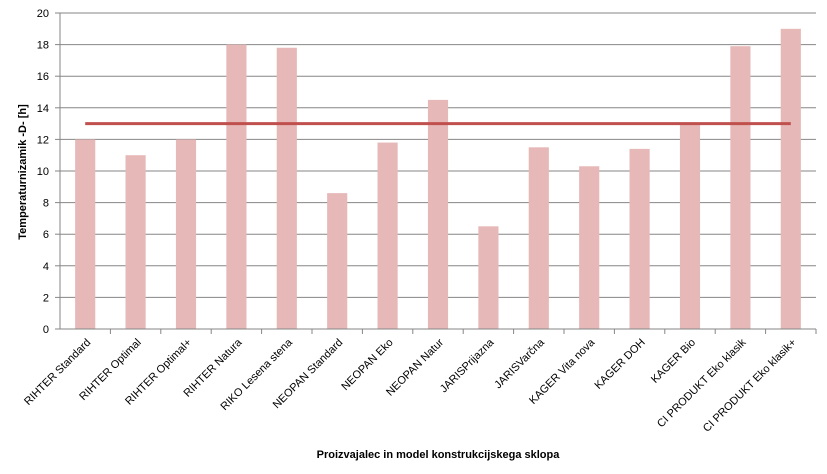 This screenshot has height=474, width=827. Describe the element at coordinates (467, 365) in the screenshot. I see `x-tick-label: JARISPrijazna` at that location.